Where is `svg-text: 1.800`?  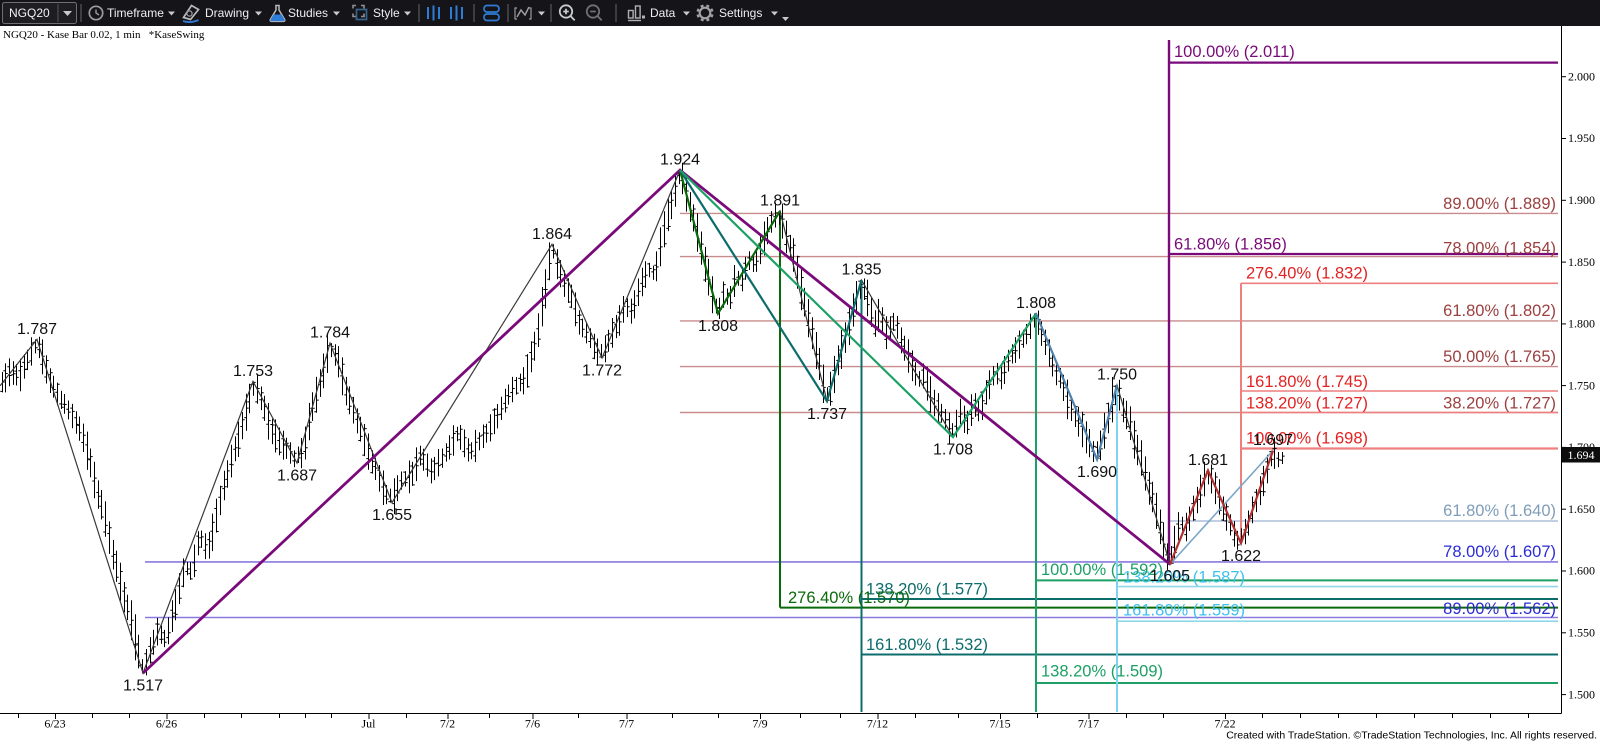
svg-text: 1.800 is located at coordinates (1581, 324).